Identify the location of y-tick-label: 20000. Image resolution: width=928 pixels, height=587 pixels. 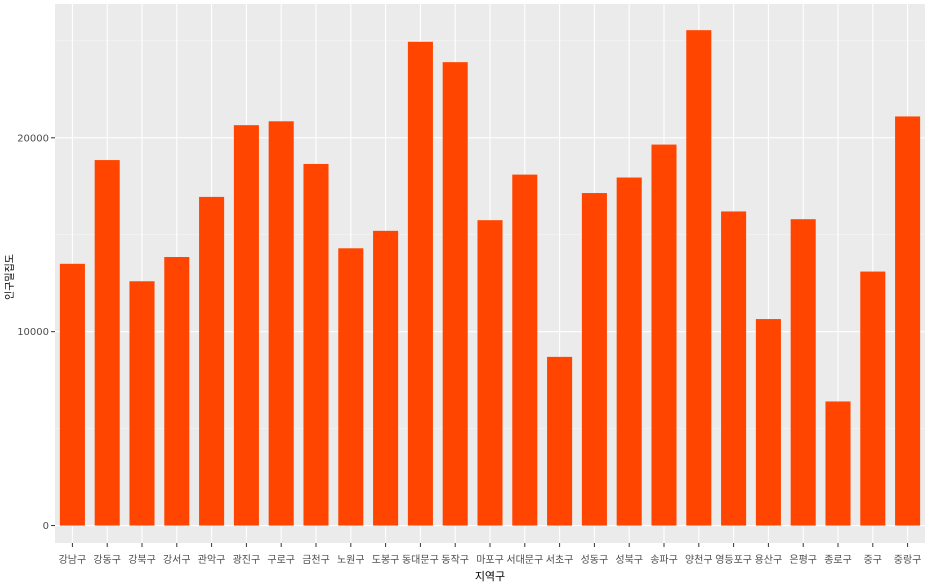
(33, 138).